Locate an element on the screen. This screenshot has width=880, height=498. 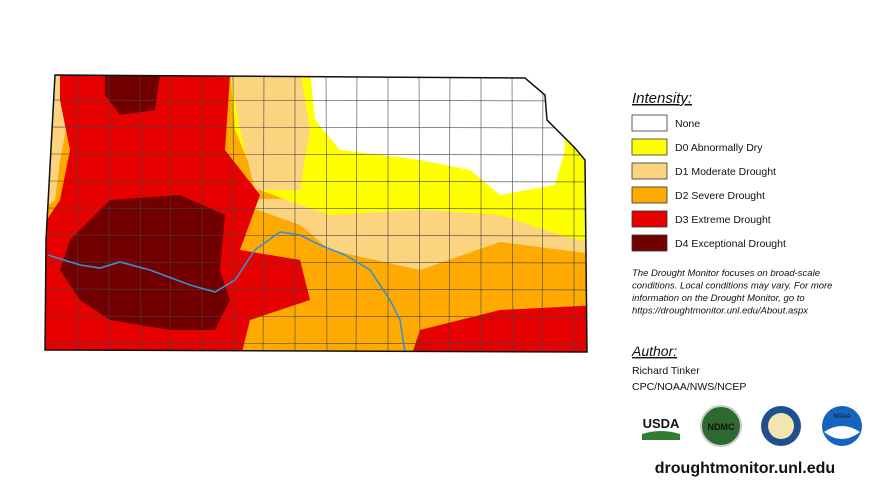
legend-label: D3 Extreme Drought is located at coordinates (723, 220).